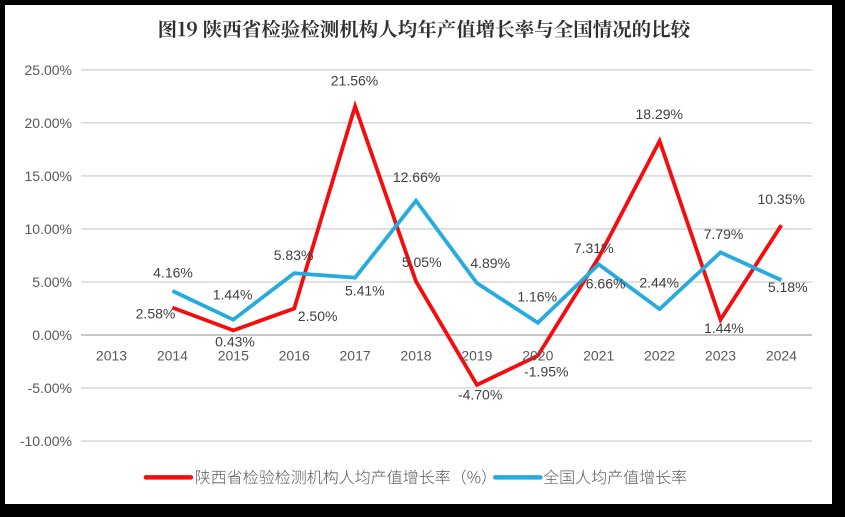  What do you see at coordinates (48, 70) in the screenshot?
I see `svg-text: 25.00%` at bounding box center [48, 70].